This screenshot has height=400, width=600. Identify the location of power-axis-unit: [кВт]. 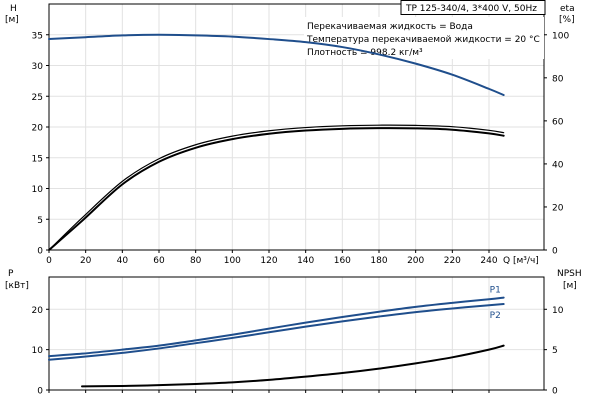
(17, 286).